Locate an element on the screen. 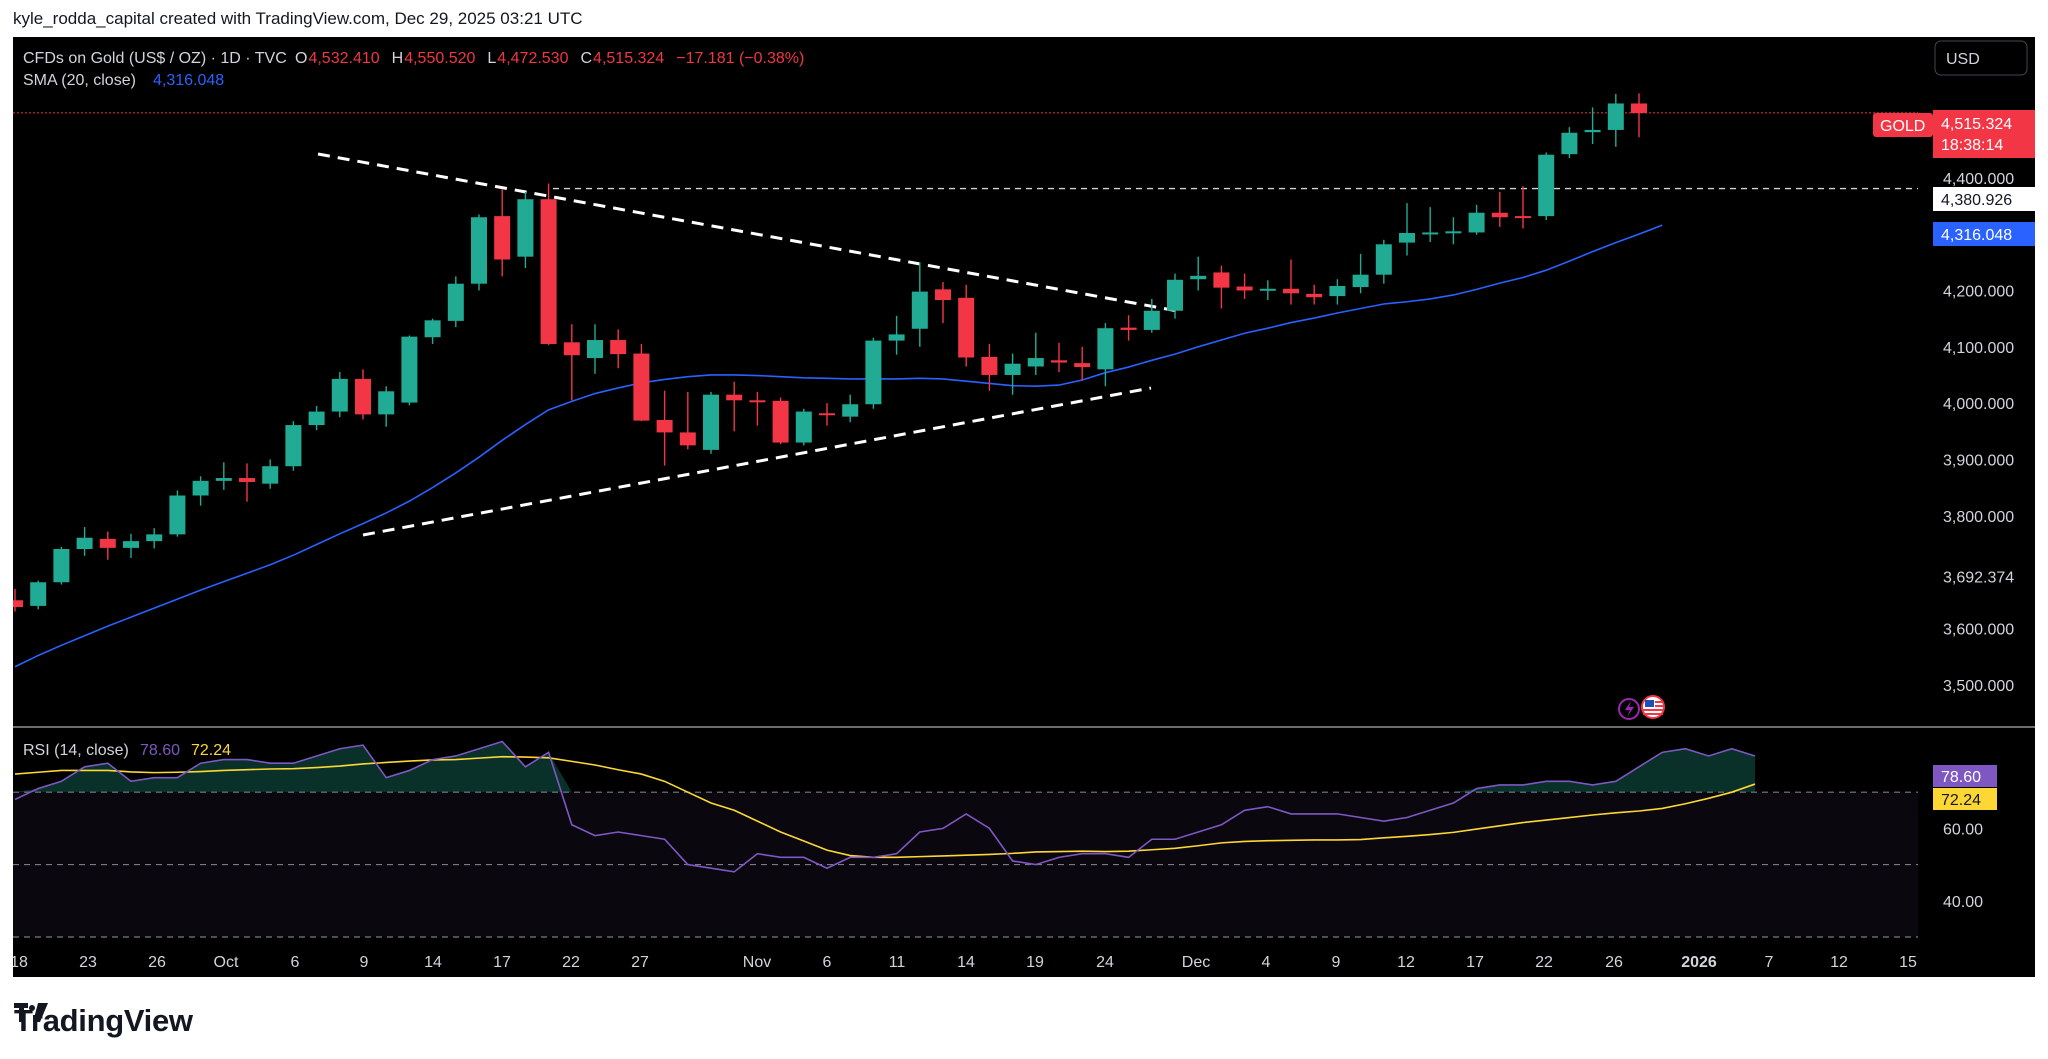 Image resolution: width=2048 pixels, height=1059 pixels. sma-legend-value: 4,316.048 is located at coordinates (188, 80).